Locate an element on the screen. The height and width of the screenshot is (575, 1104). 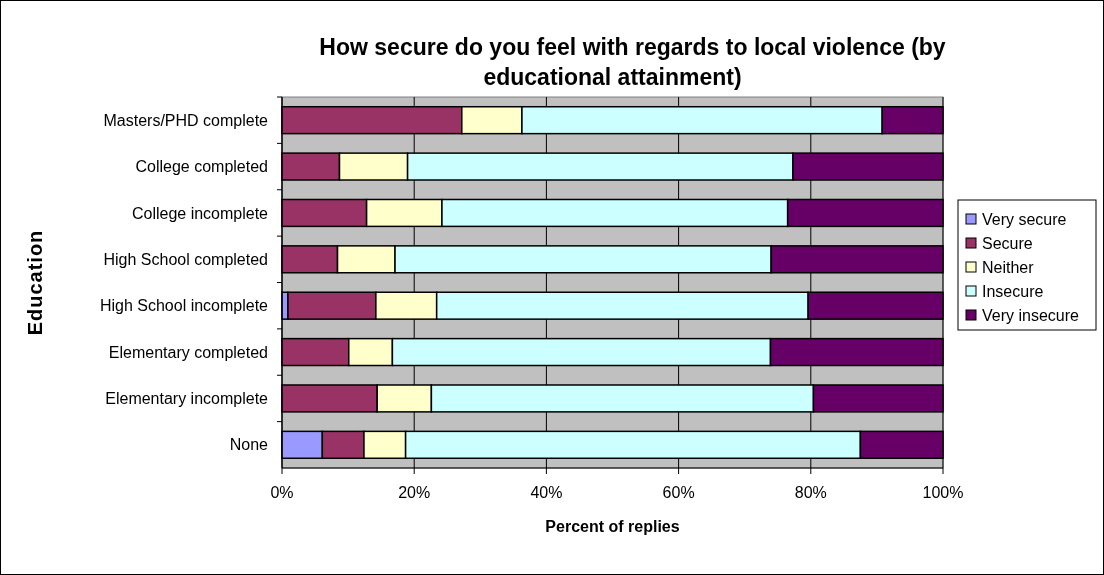
legend-label: Secure is located at coordinates (1007, 243).